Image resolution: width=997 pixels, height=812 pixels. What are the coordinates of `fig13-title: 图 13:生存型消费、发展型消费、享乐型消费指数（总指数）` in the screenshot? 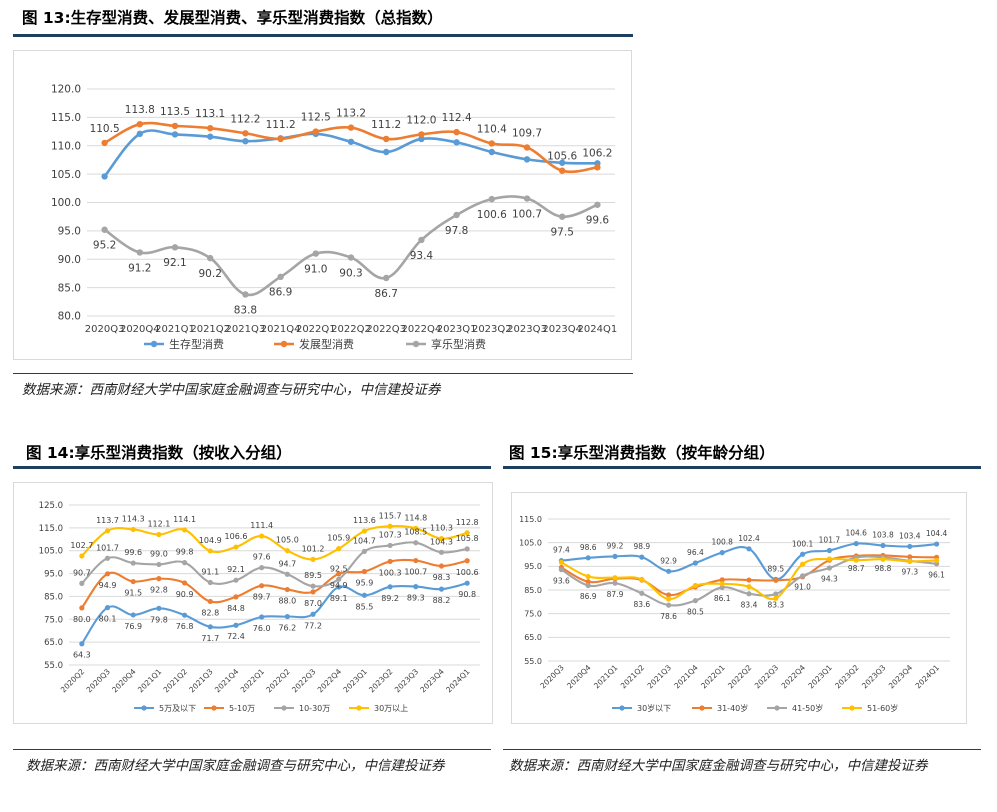 It's located at (232, 18).